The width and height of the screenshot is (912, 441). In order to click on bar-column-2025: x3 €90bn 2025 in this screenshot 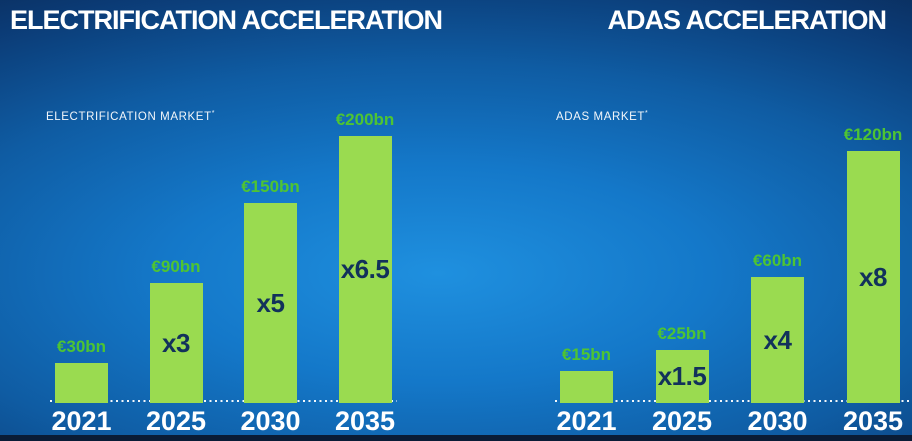, I will do `click(176, 346)`.